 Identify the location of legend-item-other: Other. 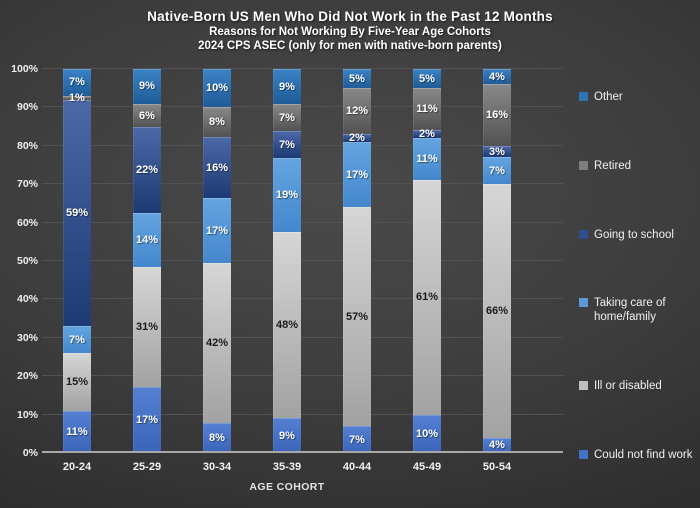
(638, 97).